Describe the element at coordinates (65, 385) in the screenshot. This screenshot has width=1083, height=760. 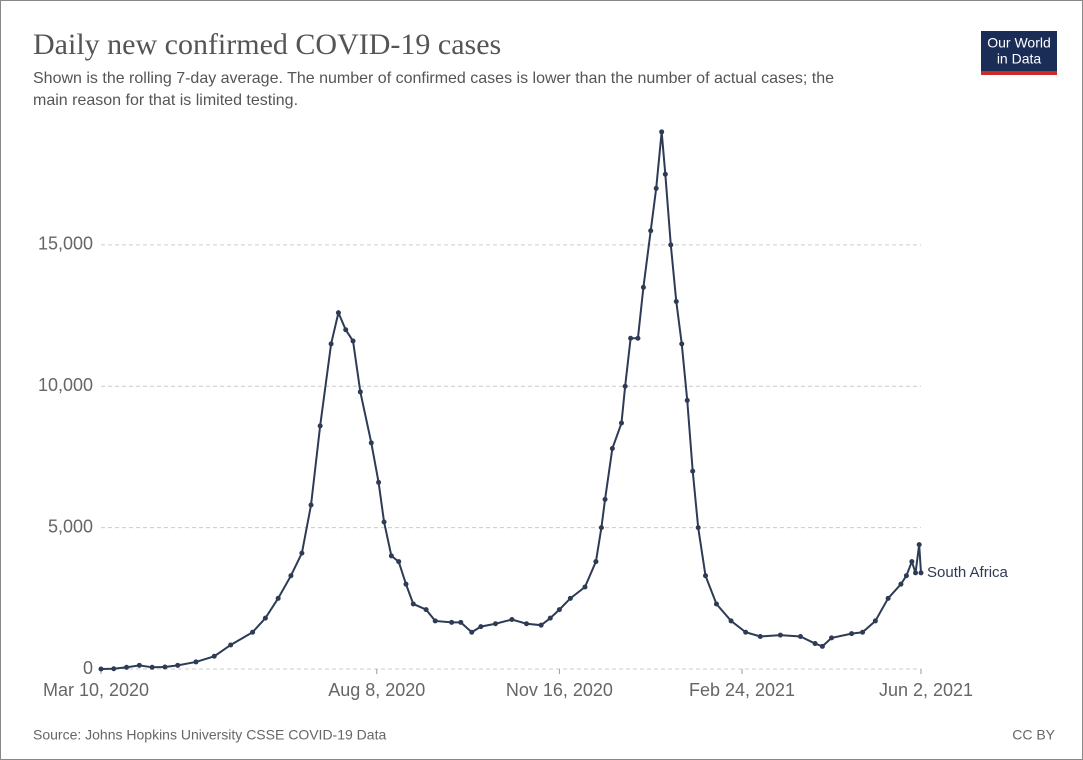
I see `y-tick-label: 10,000` at that location.